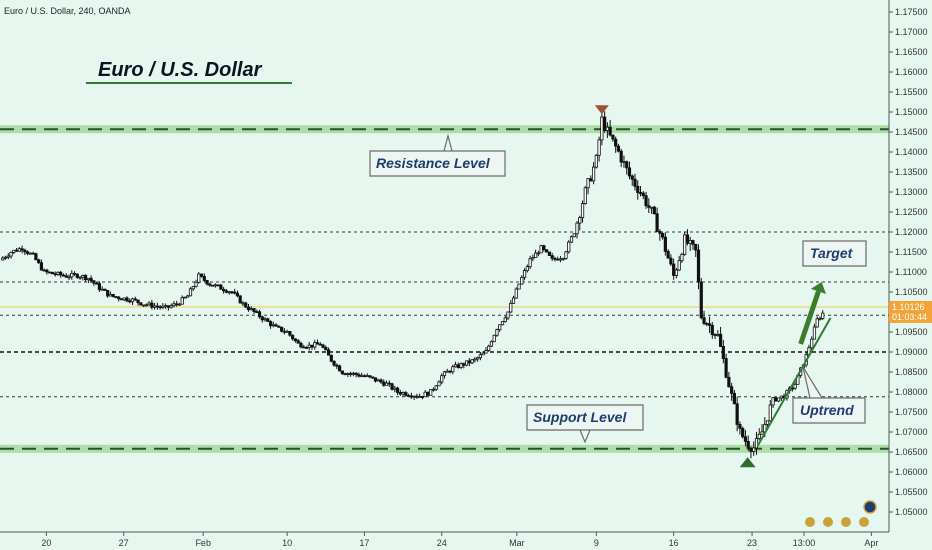  I want to click on y-tick-label-1: 1.05000, so click(911, 512).